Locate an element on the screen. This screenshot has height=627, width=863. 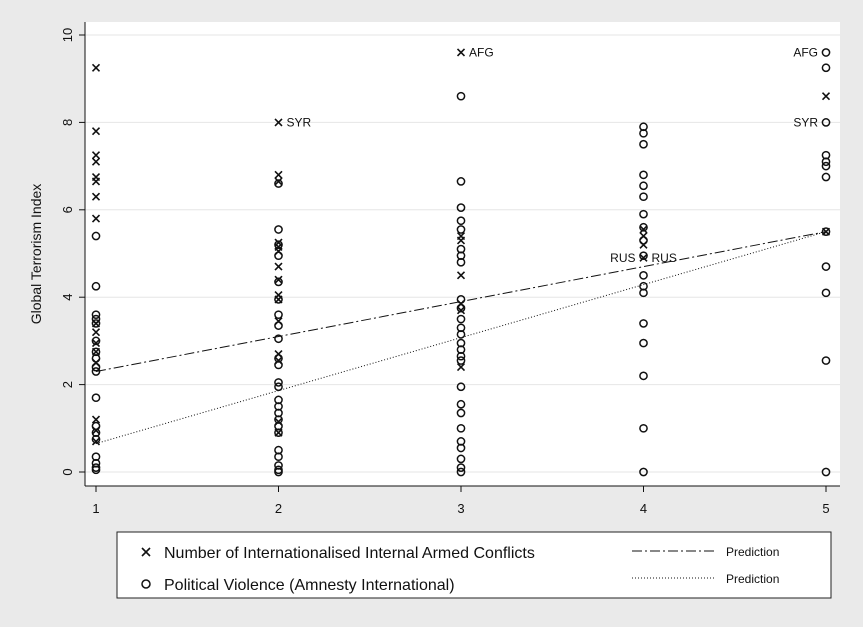
legend-box is located at coordinates (474, 565).